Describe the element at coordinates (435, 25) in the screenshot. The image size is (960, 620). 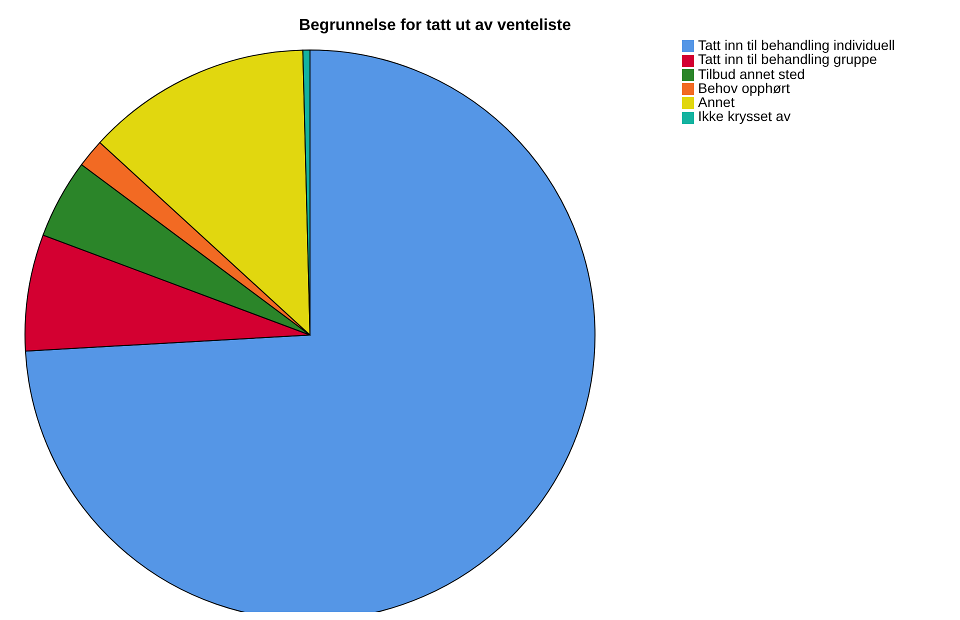
I see `chart-title: Begrunnelse for tatt ut av venteliste` at that location.